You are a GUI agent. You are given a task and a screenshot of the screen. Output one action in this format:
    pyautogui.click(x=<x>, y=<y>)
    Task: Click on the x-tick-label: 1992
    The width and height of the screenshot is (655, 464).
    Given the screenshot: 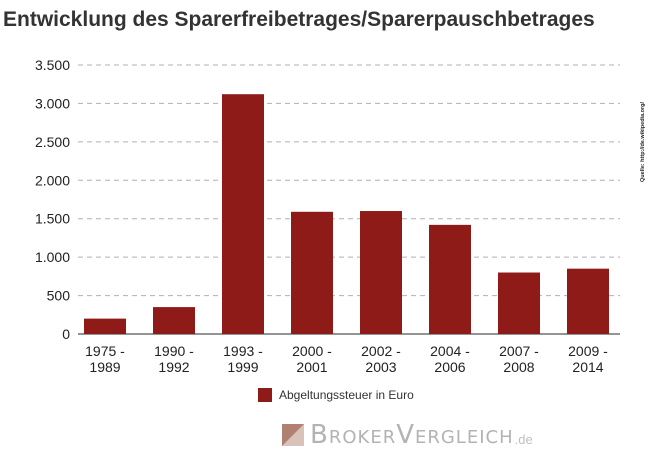 What is the action you would take?
    pyautogui.click(x=173, y=367)
    